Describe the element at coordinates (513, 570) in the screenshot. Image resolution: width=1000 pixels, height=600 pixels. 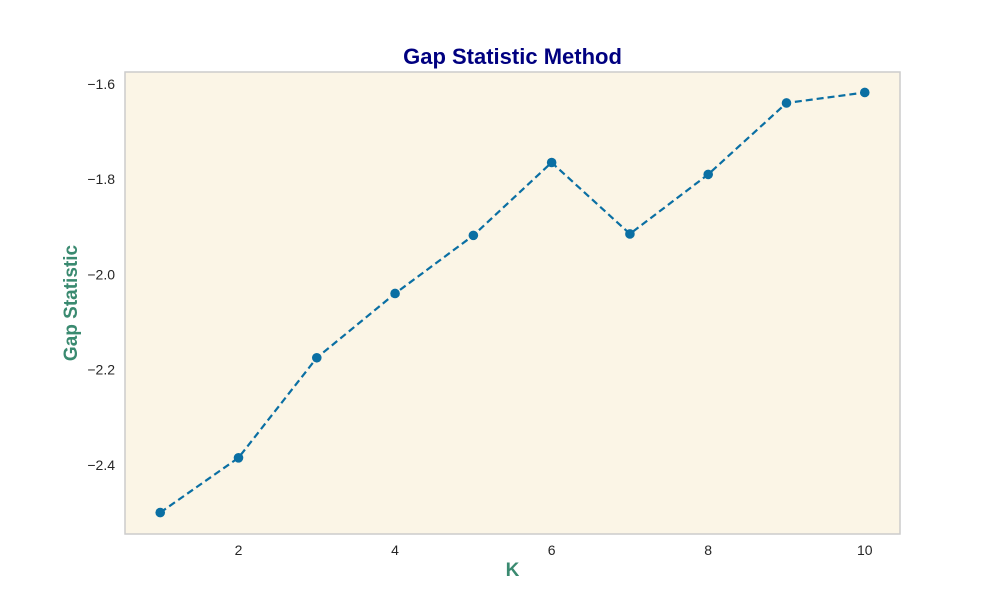
I see `x-axis-label: K` at that location.